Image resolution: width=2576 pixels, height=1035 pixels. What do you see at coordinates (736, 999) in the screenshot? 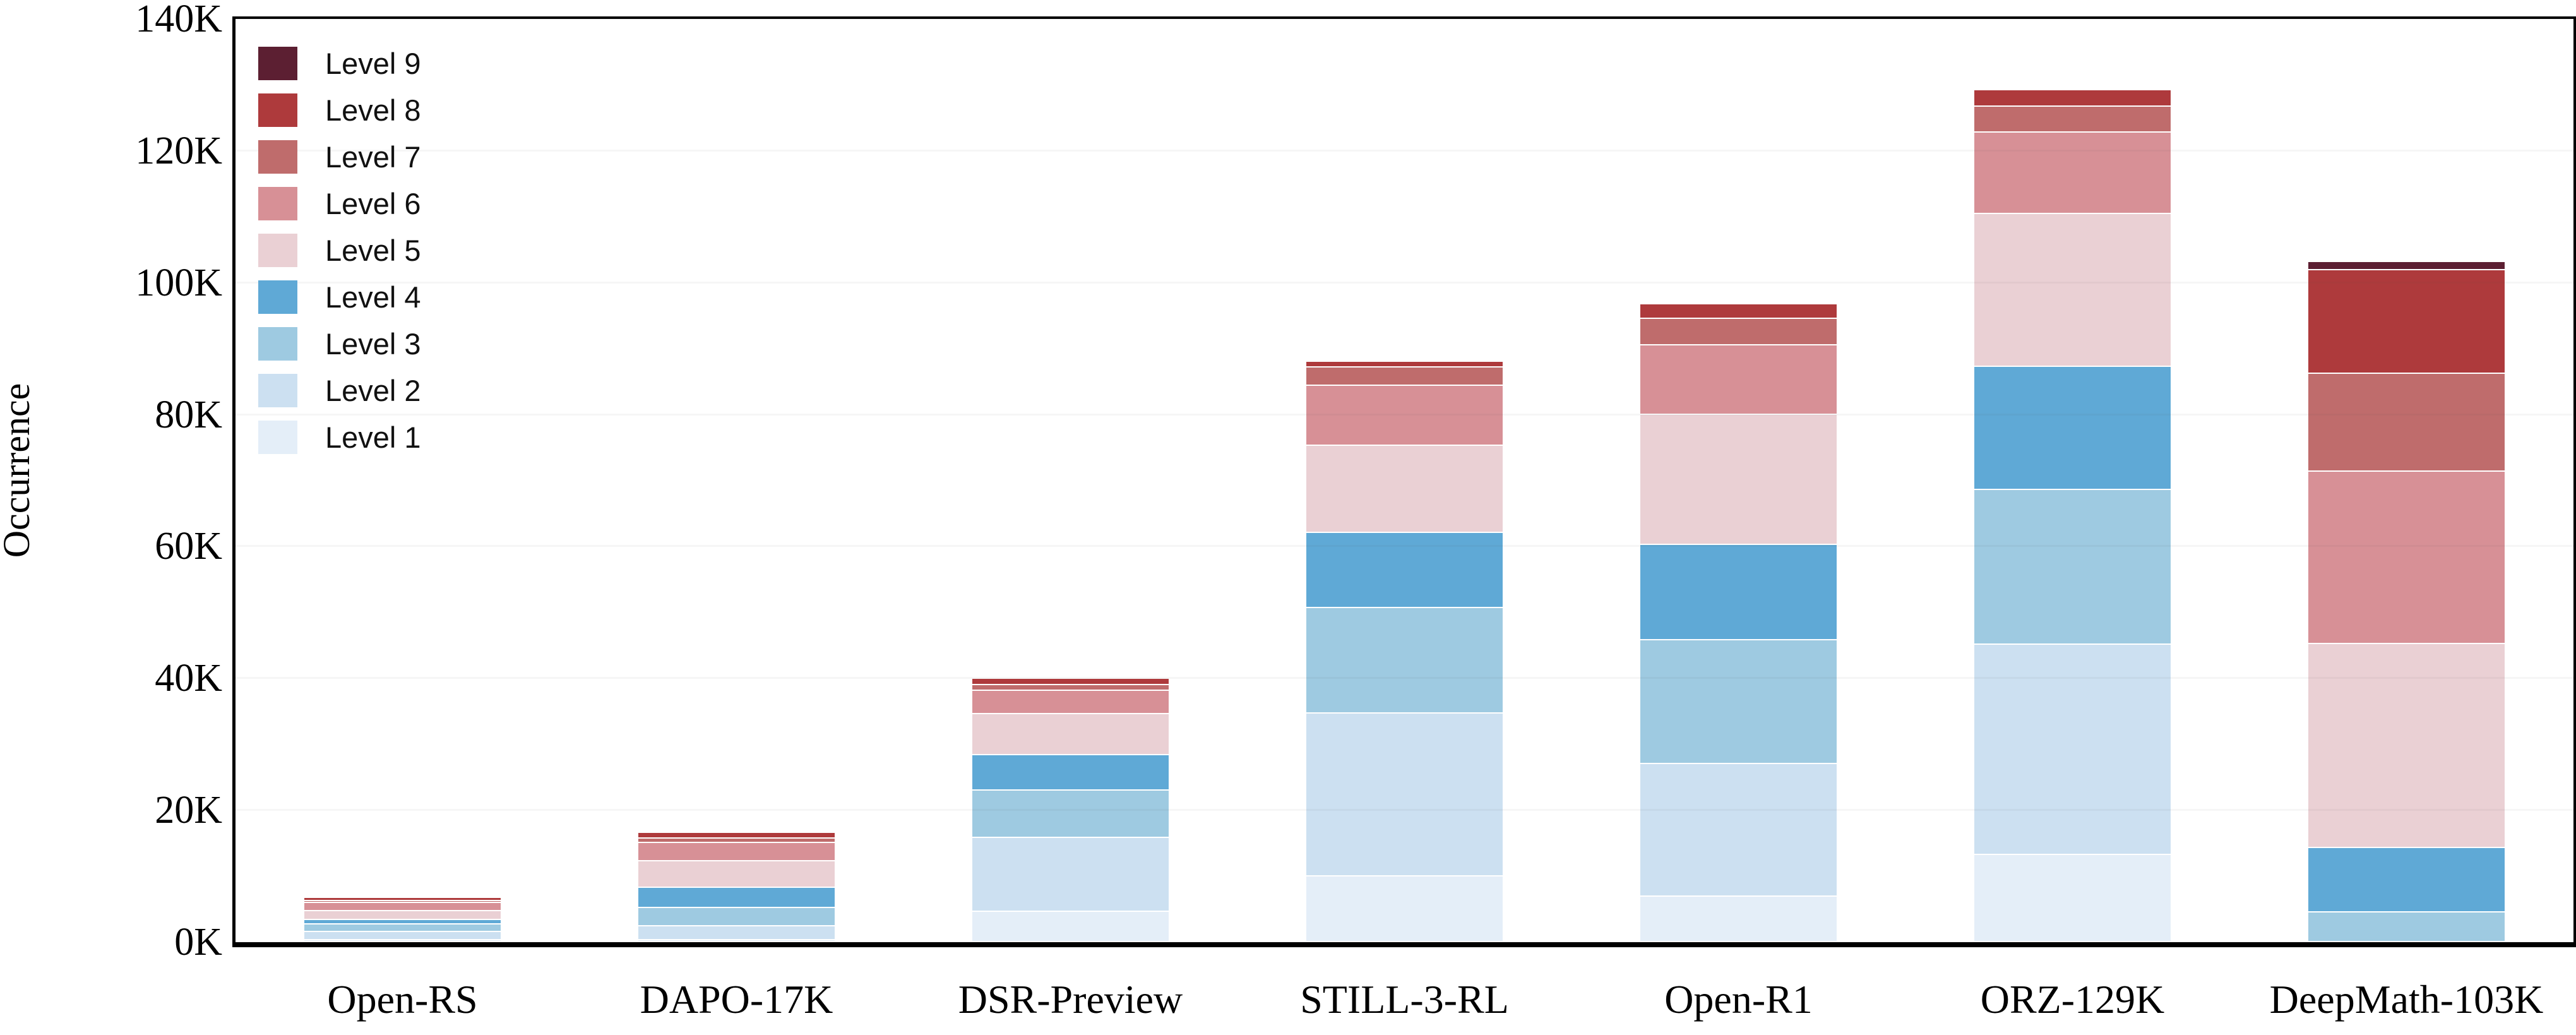
I see `x-label-dapo-17k: DAPO-17K` at bounding box center [736, 999].